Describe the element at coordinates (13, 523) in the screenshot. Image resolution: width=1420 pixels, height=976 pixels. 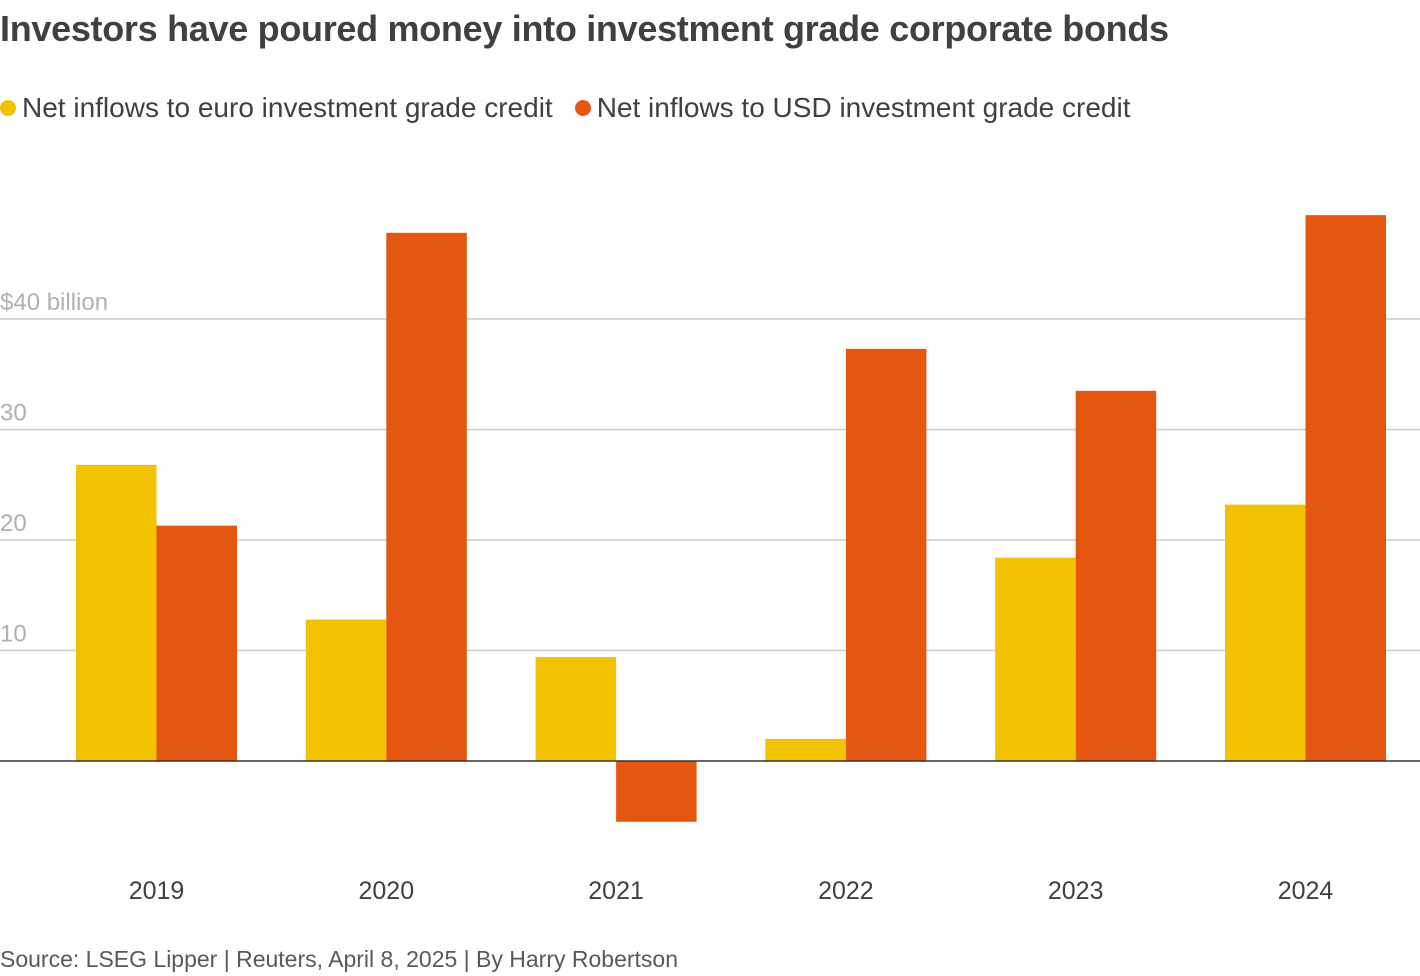
I see `y-tick-label-20: 20` at that location.